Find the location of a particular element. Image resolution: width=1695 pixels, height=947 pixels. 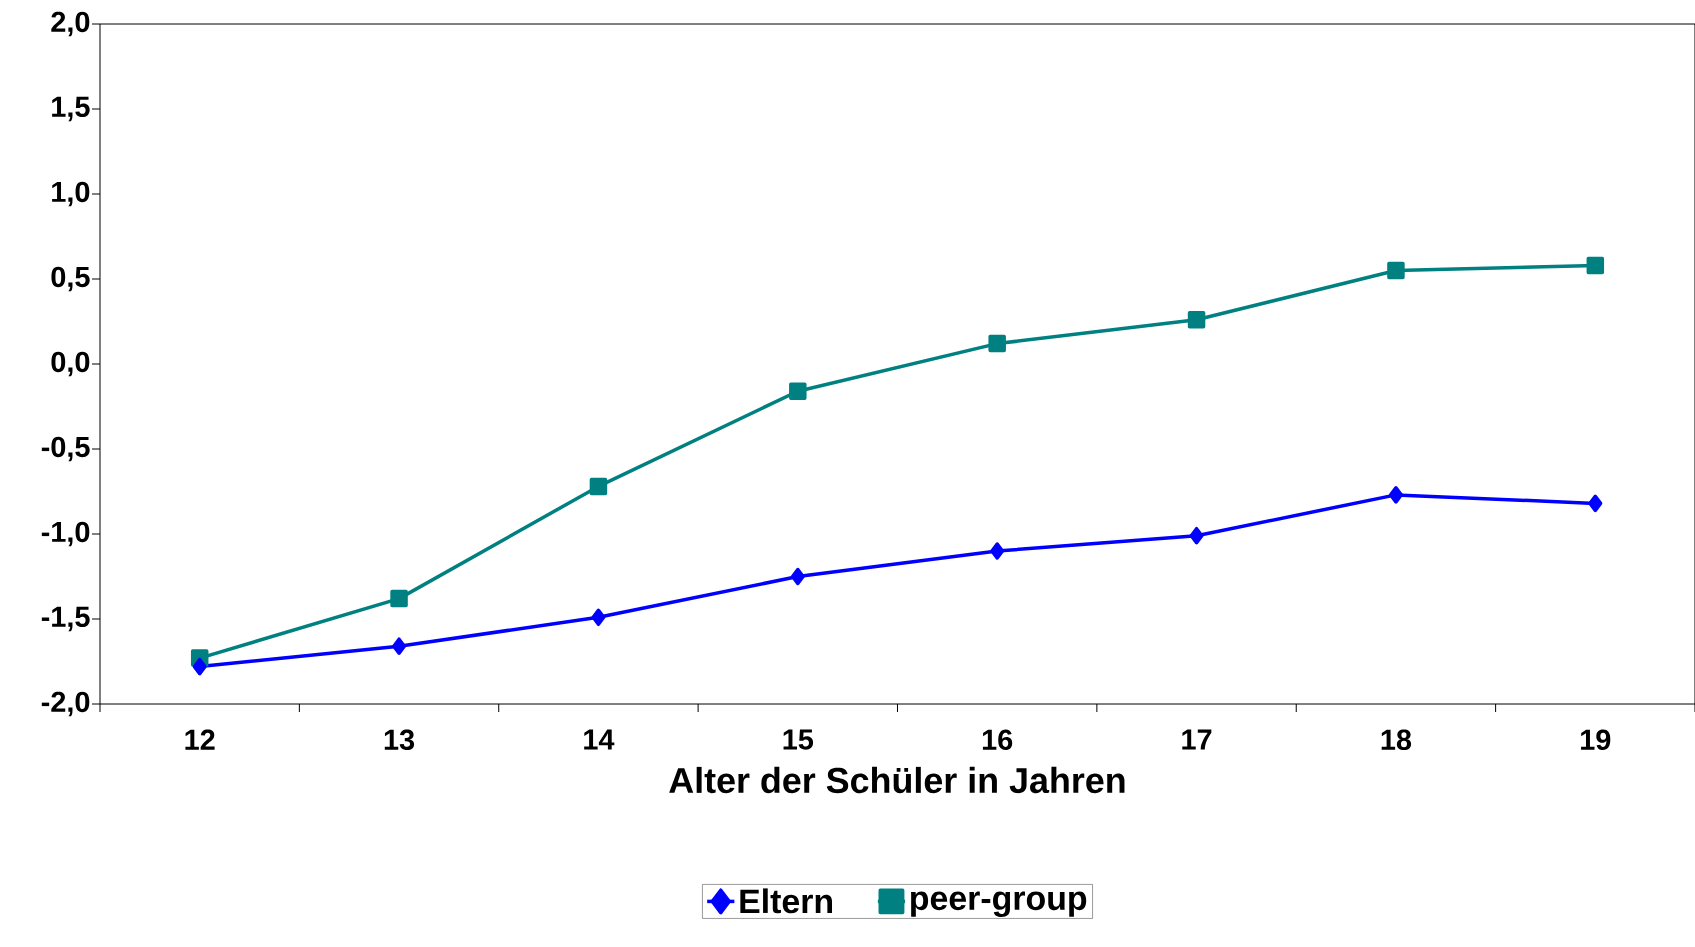

x-axis-title: Alter der Schüler in Jahren is located at coordinates (897, 780).